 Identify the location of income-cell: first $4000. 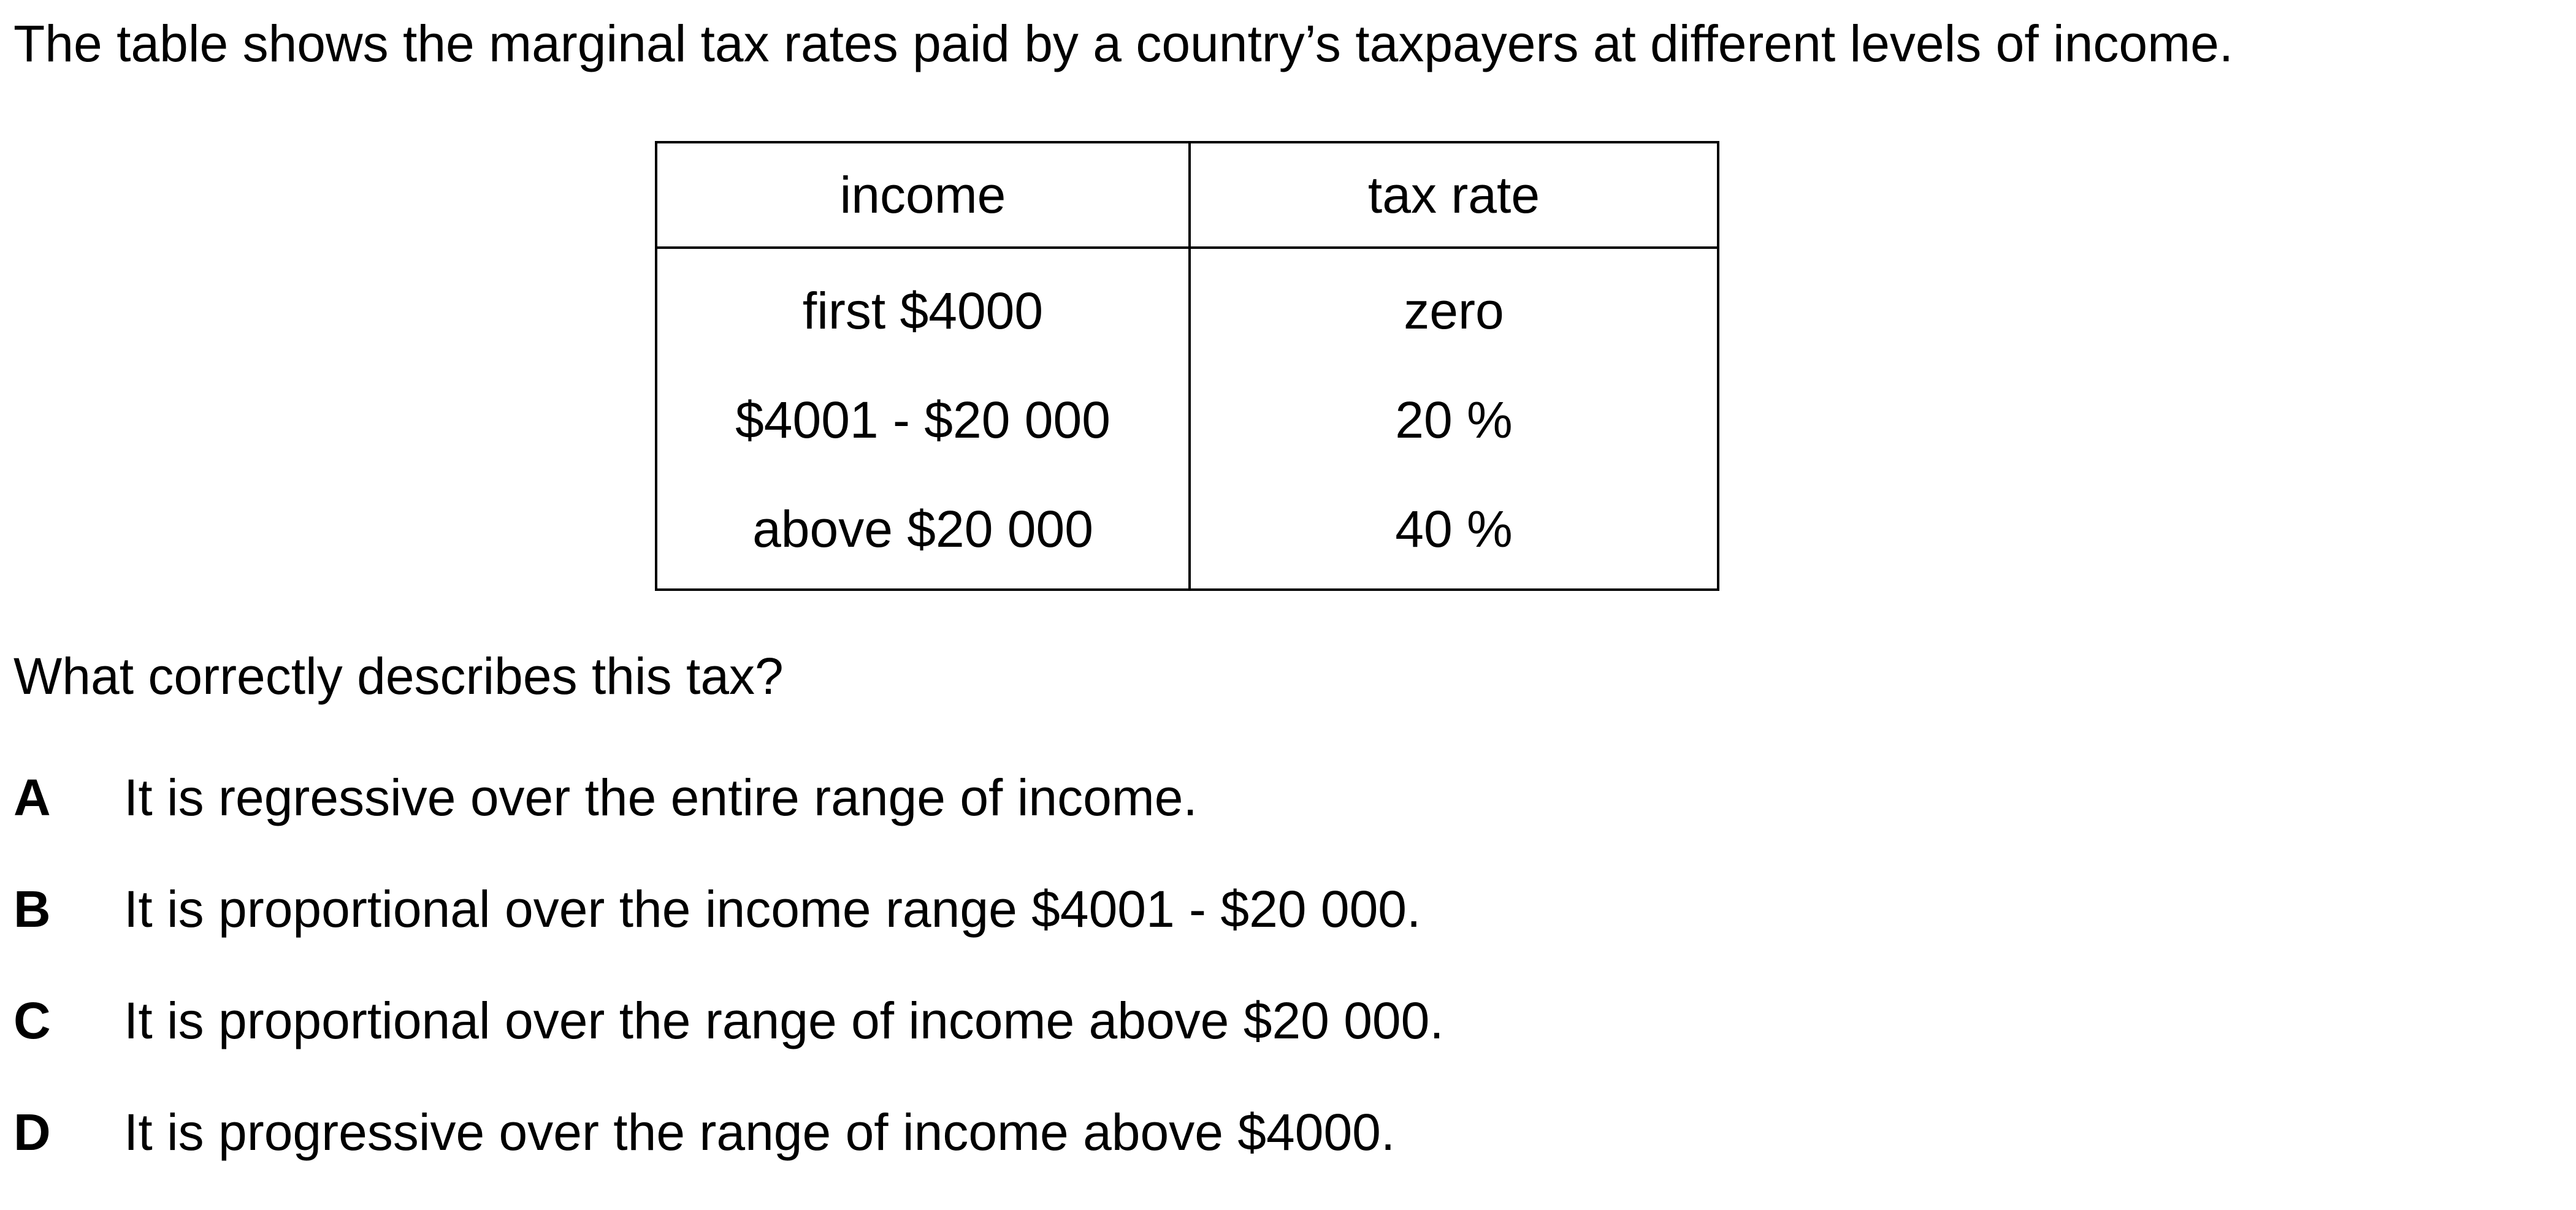
(923, 306).